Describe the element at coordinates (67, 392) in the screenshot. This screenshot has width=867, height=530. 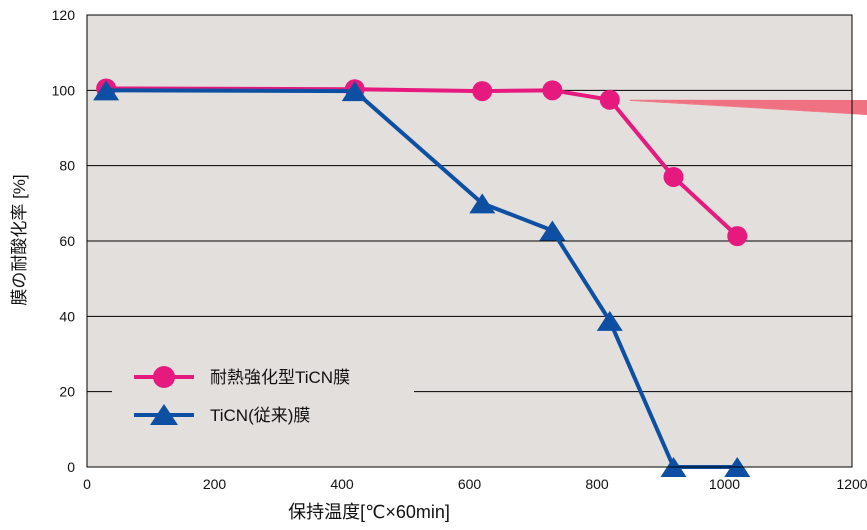
I see `y-tick-label-20: 20` at that location.